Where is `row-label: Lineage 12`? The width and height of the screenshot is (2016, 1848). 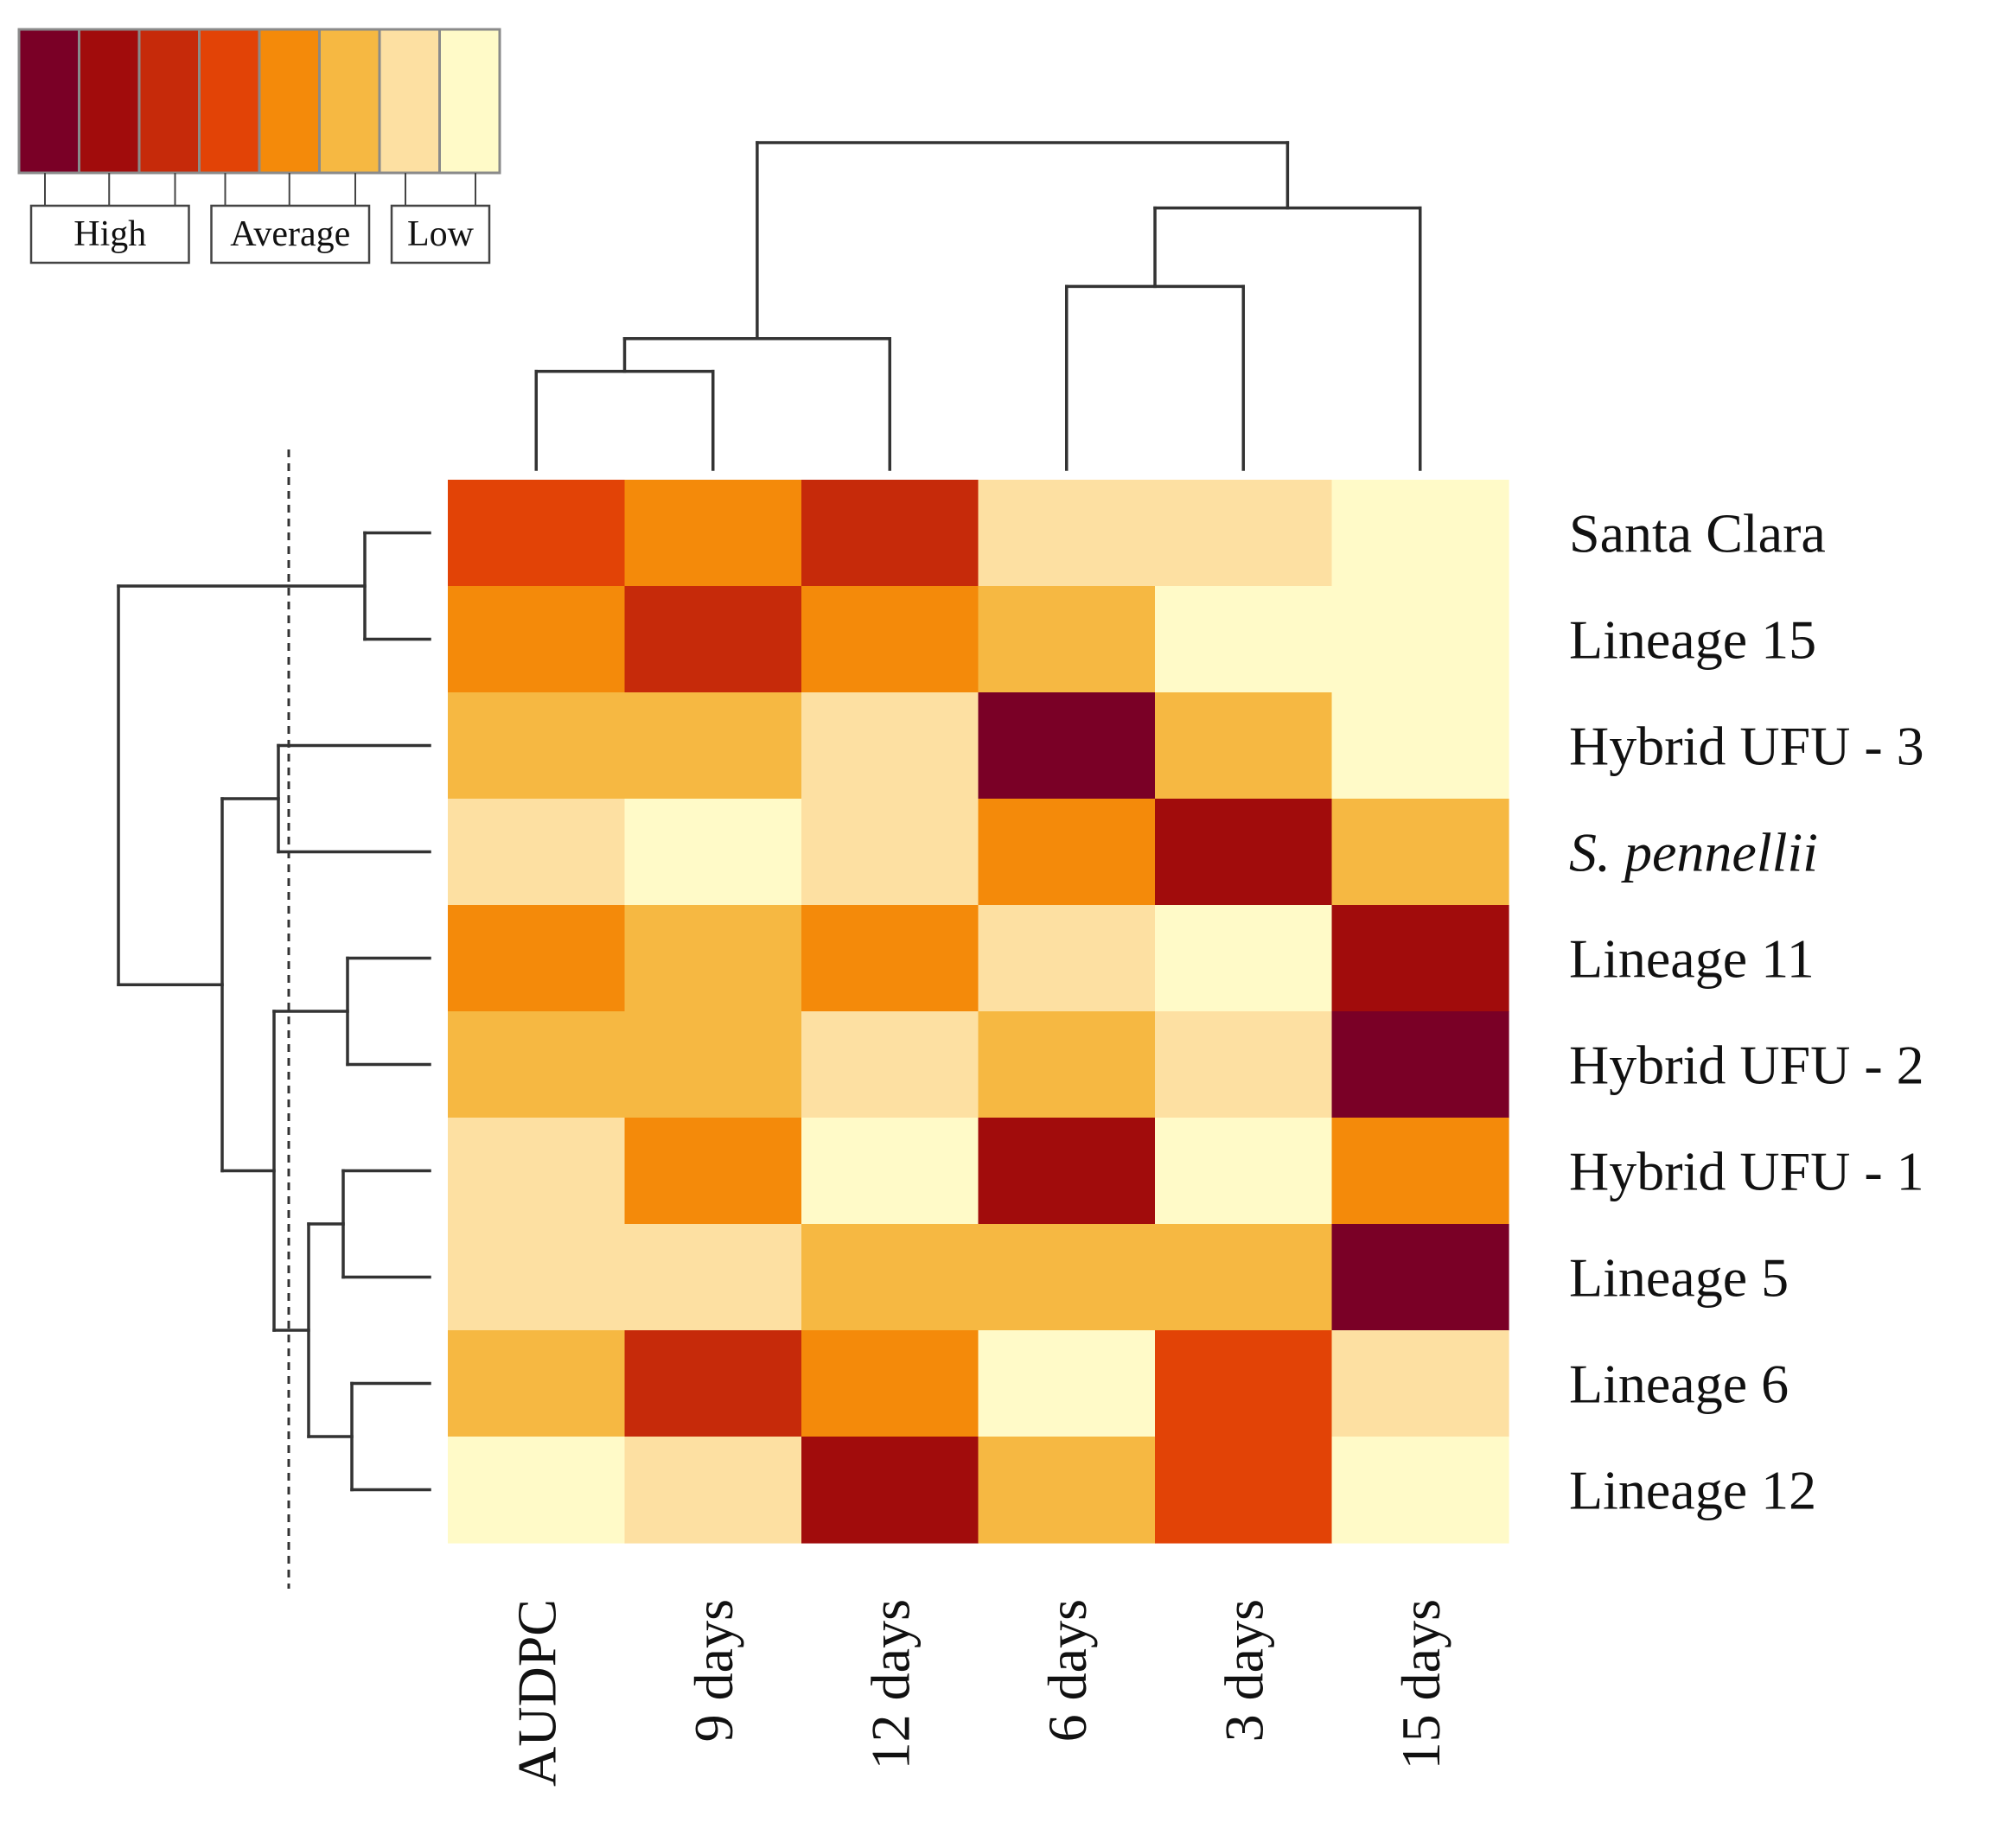
row-label: Lineage 12 is located at coordinates (1693, 1490).